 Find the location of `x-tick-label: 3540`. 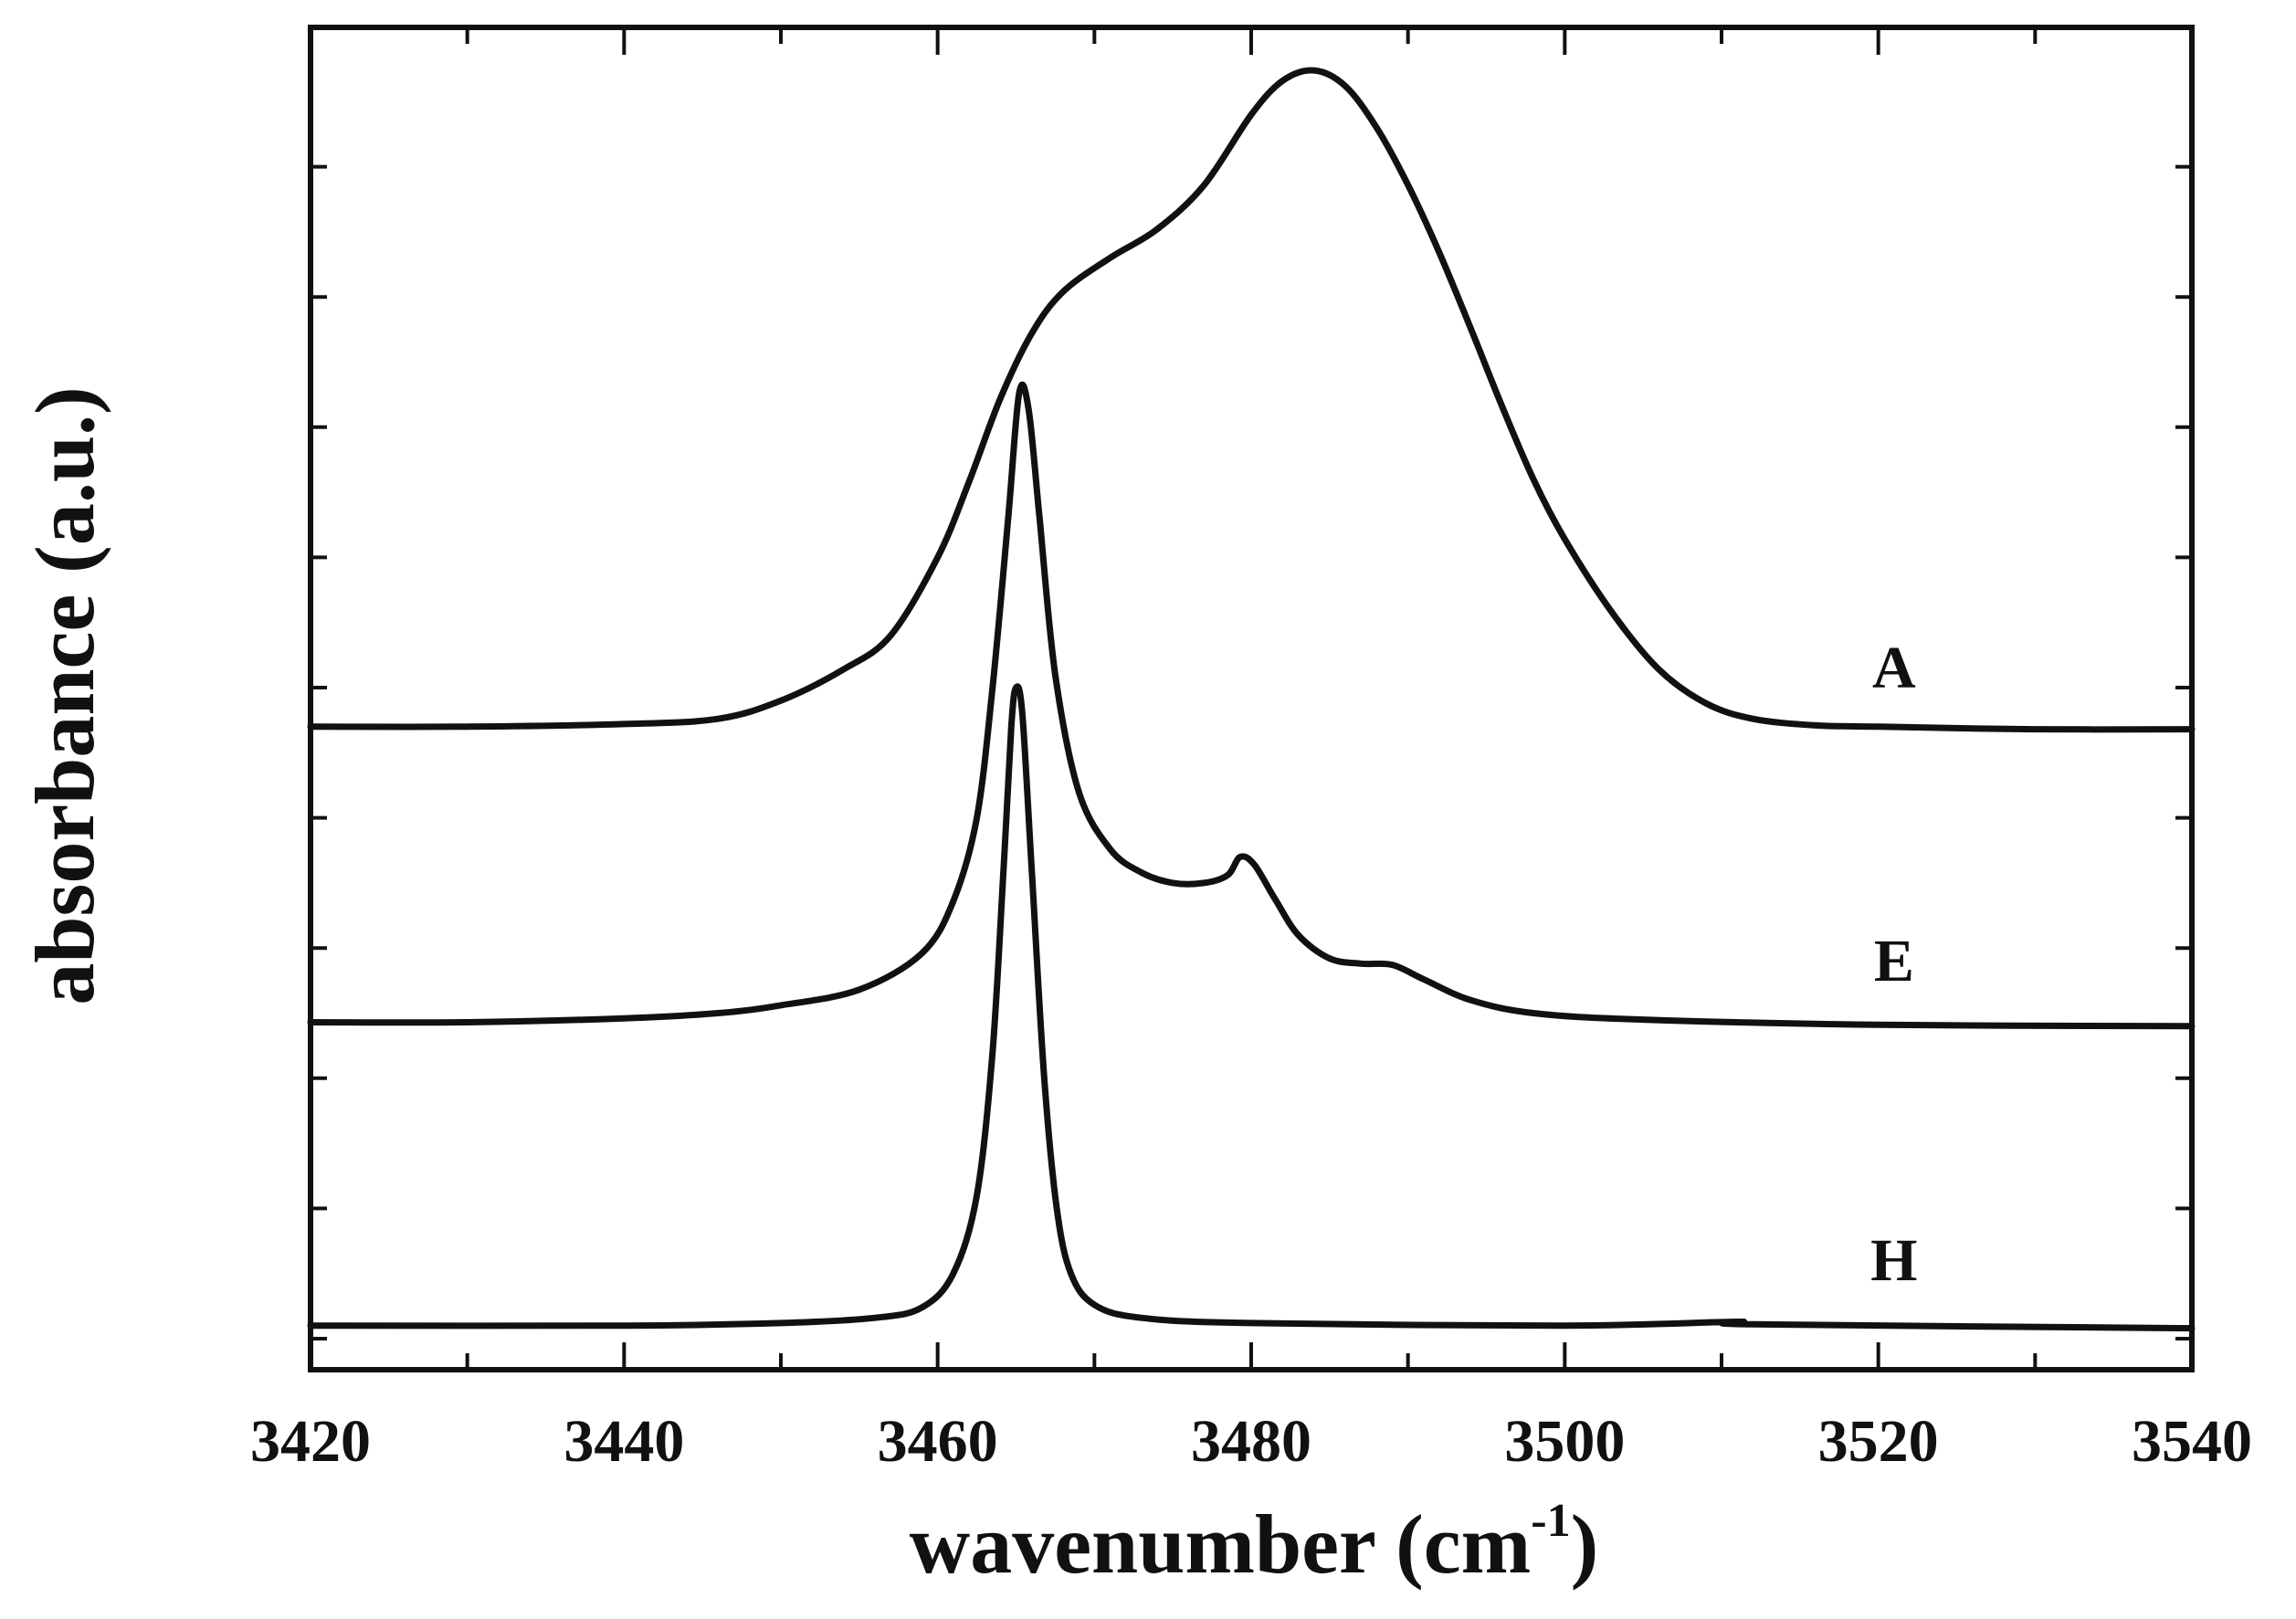

x-tick-label: 3540 is located at coordinates (2192, 1442).